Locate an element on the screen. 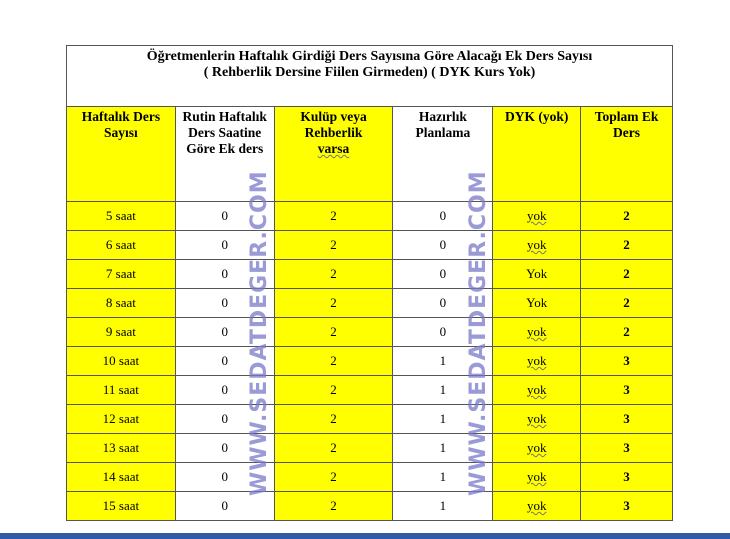 The image size is (730, 539). table-row: 15 saat 0 2 1 yok 3 is located at coordinates (369, 506).